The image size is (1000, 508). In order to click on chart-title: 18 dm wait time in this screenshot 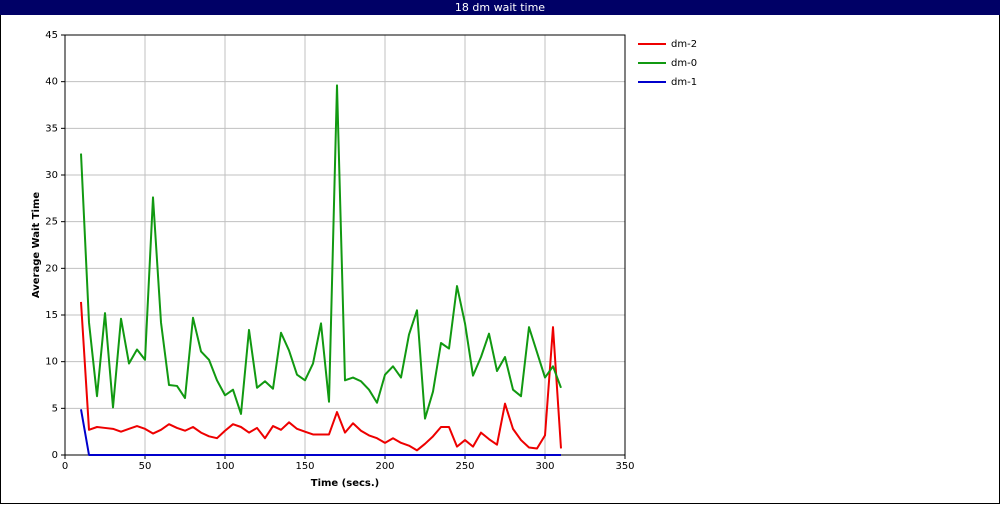, I will do `click(500, 7)`.